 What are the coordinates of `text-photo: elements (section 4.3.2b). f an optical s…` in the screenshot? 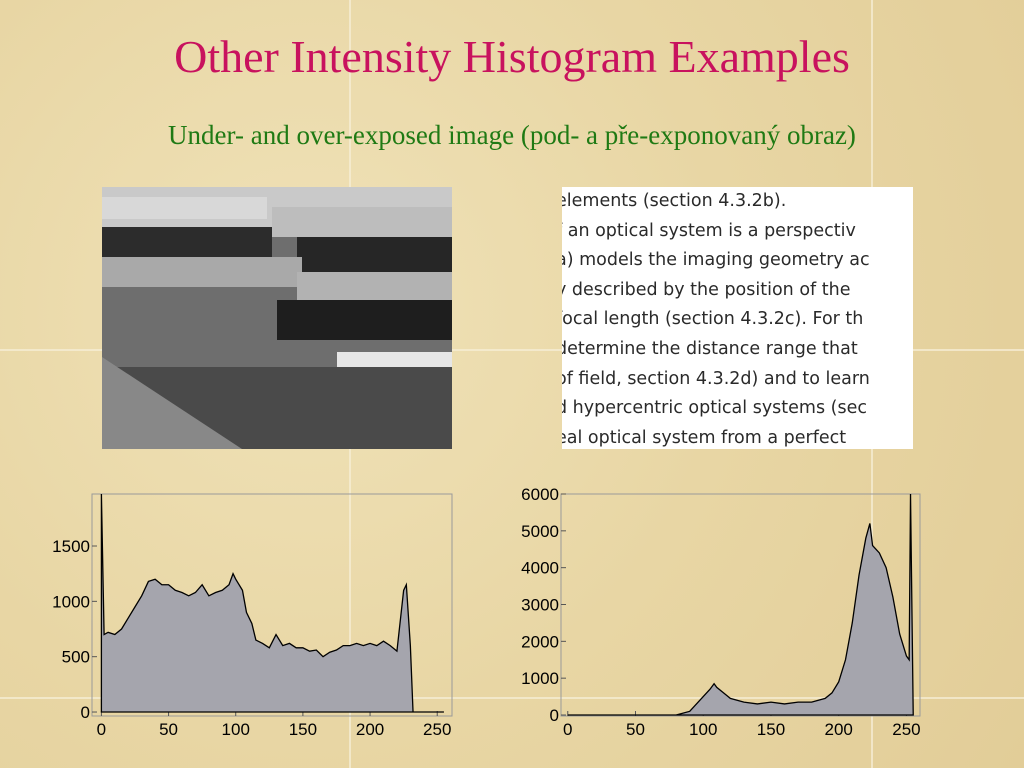 It's located at (737, 318).